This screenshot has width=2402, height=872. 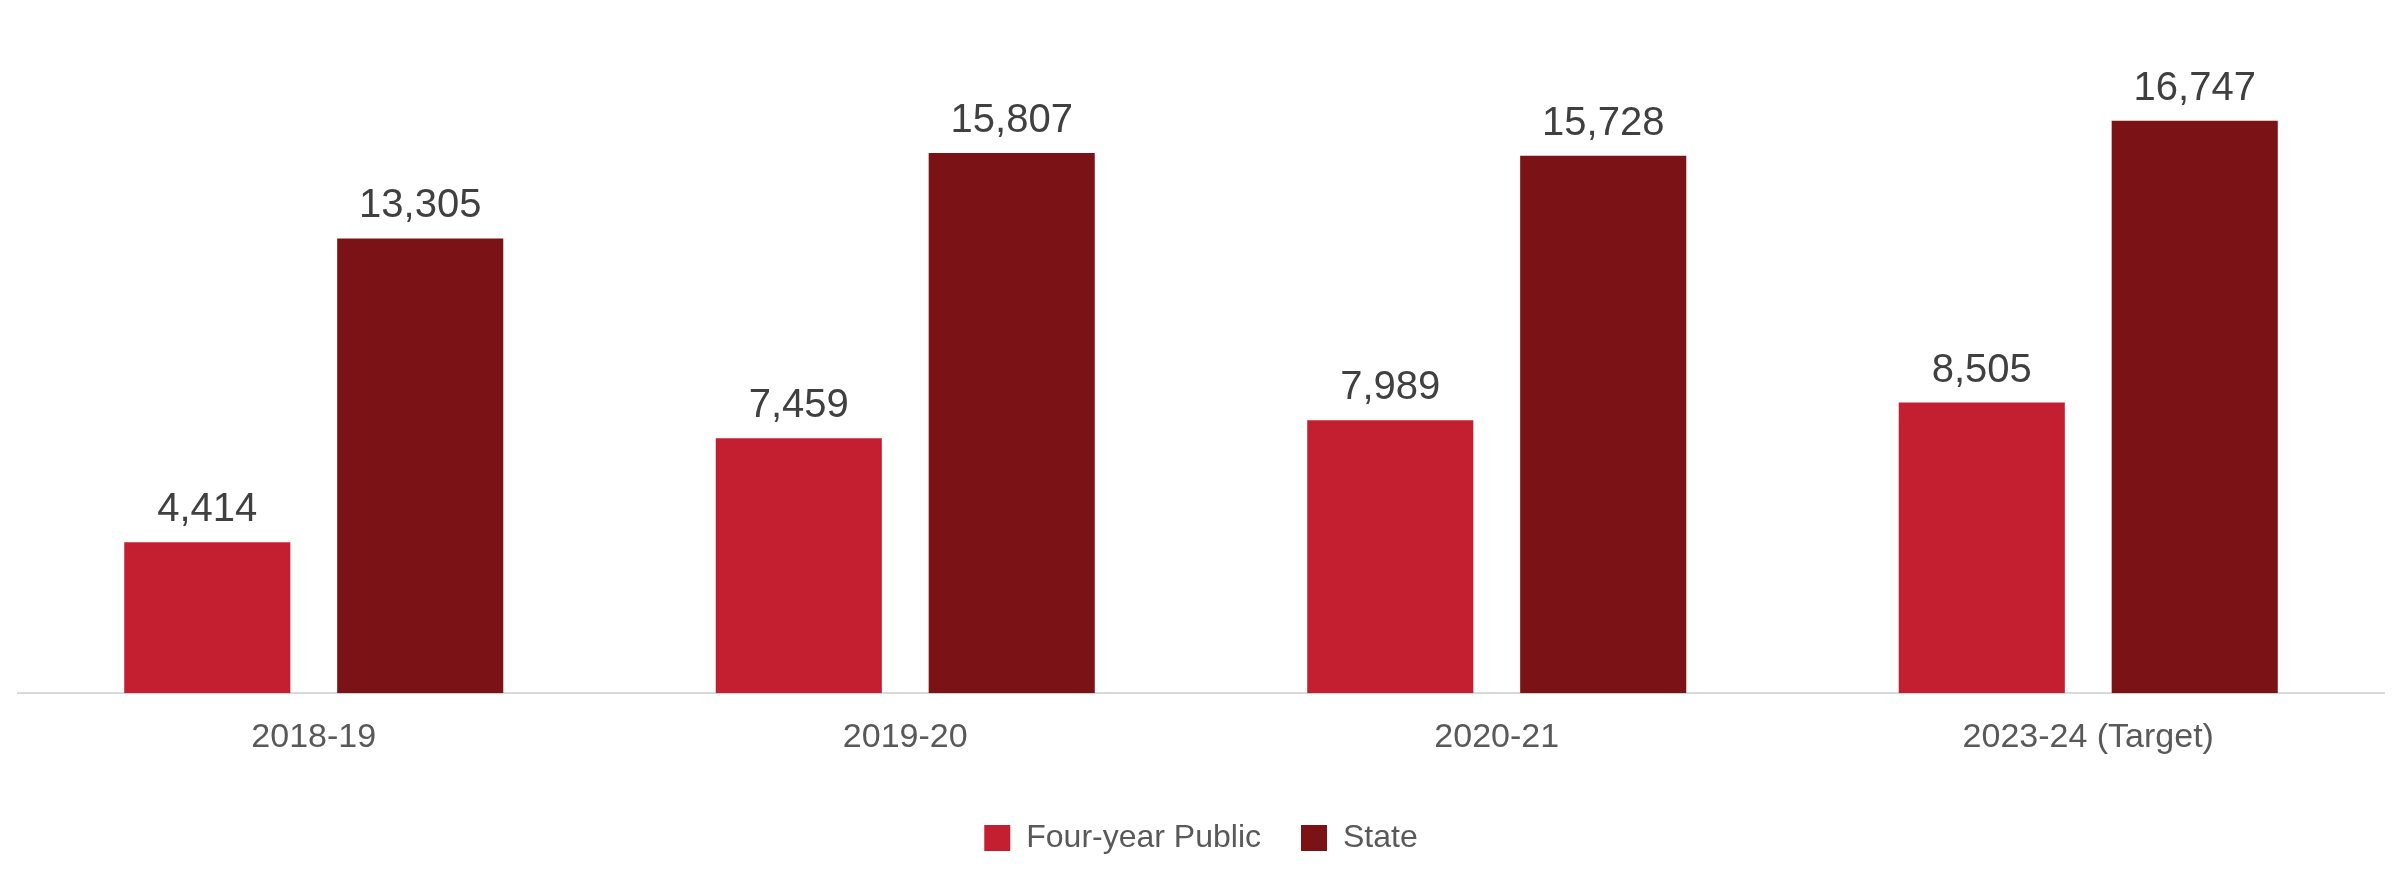 I want to click on data-label: 16,747, so click(x=2194, y=85).